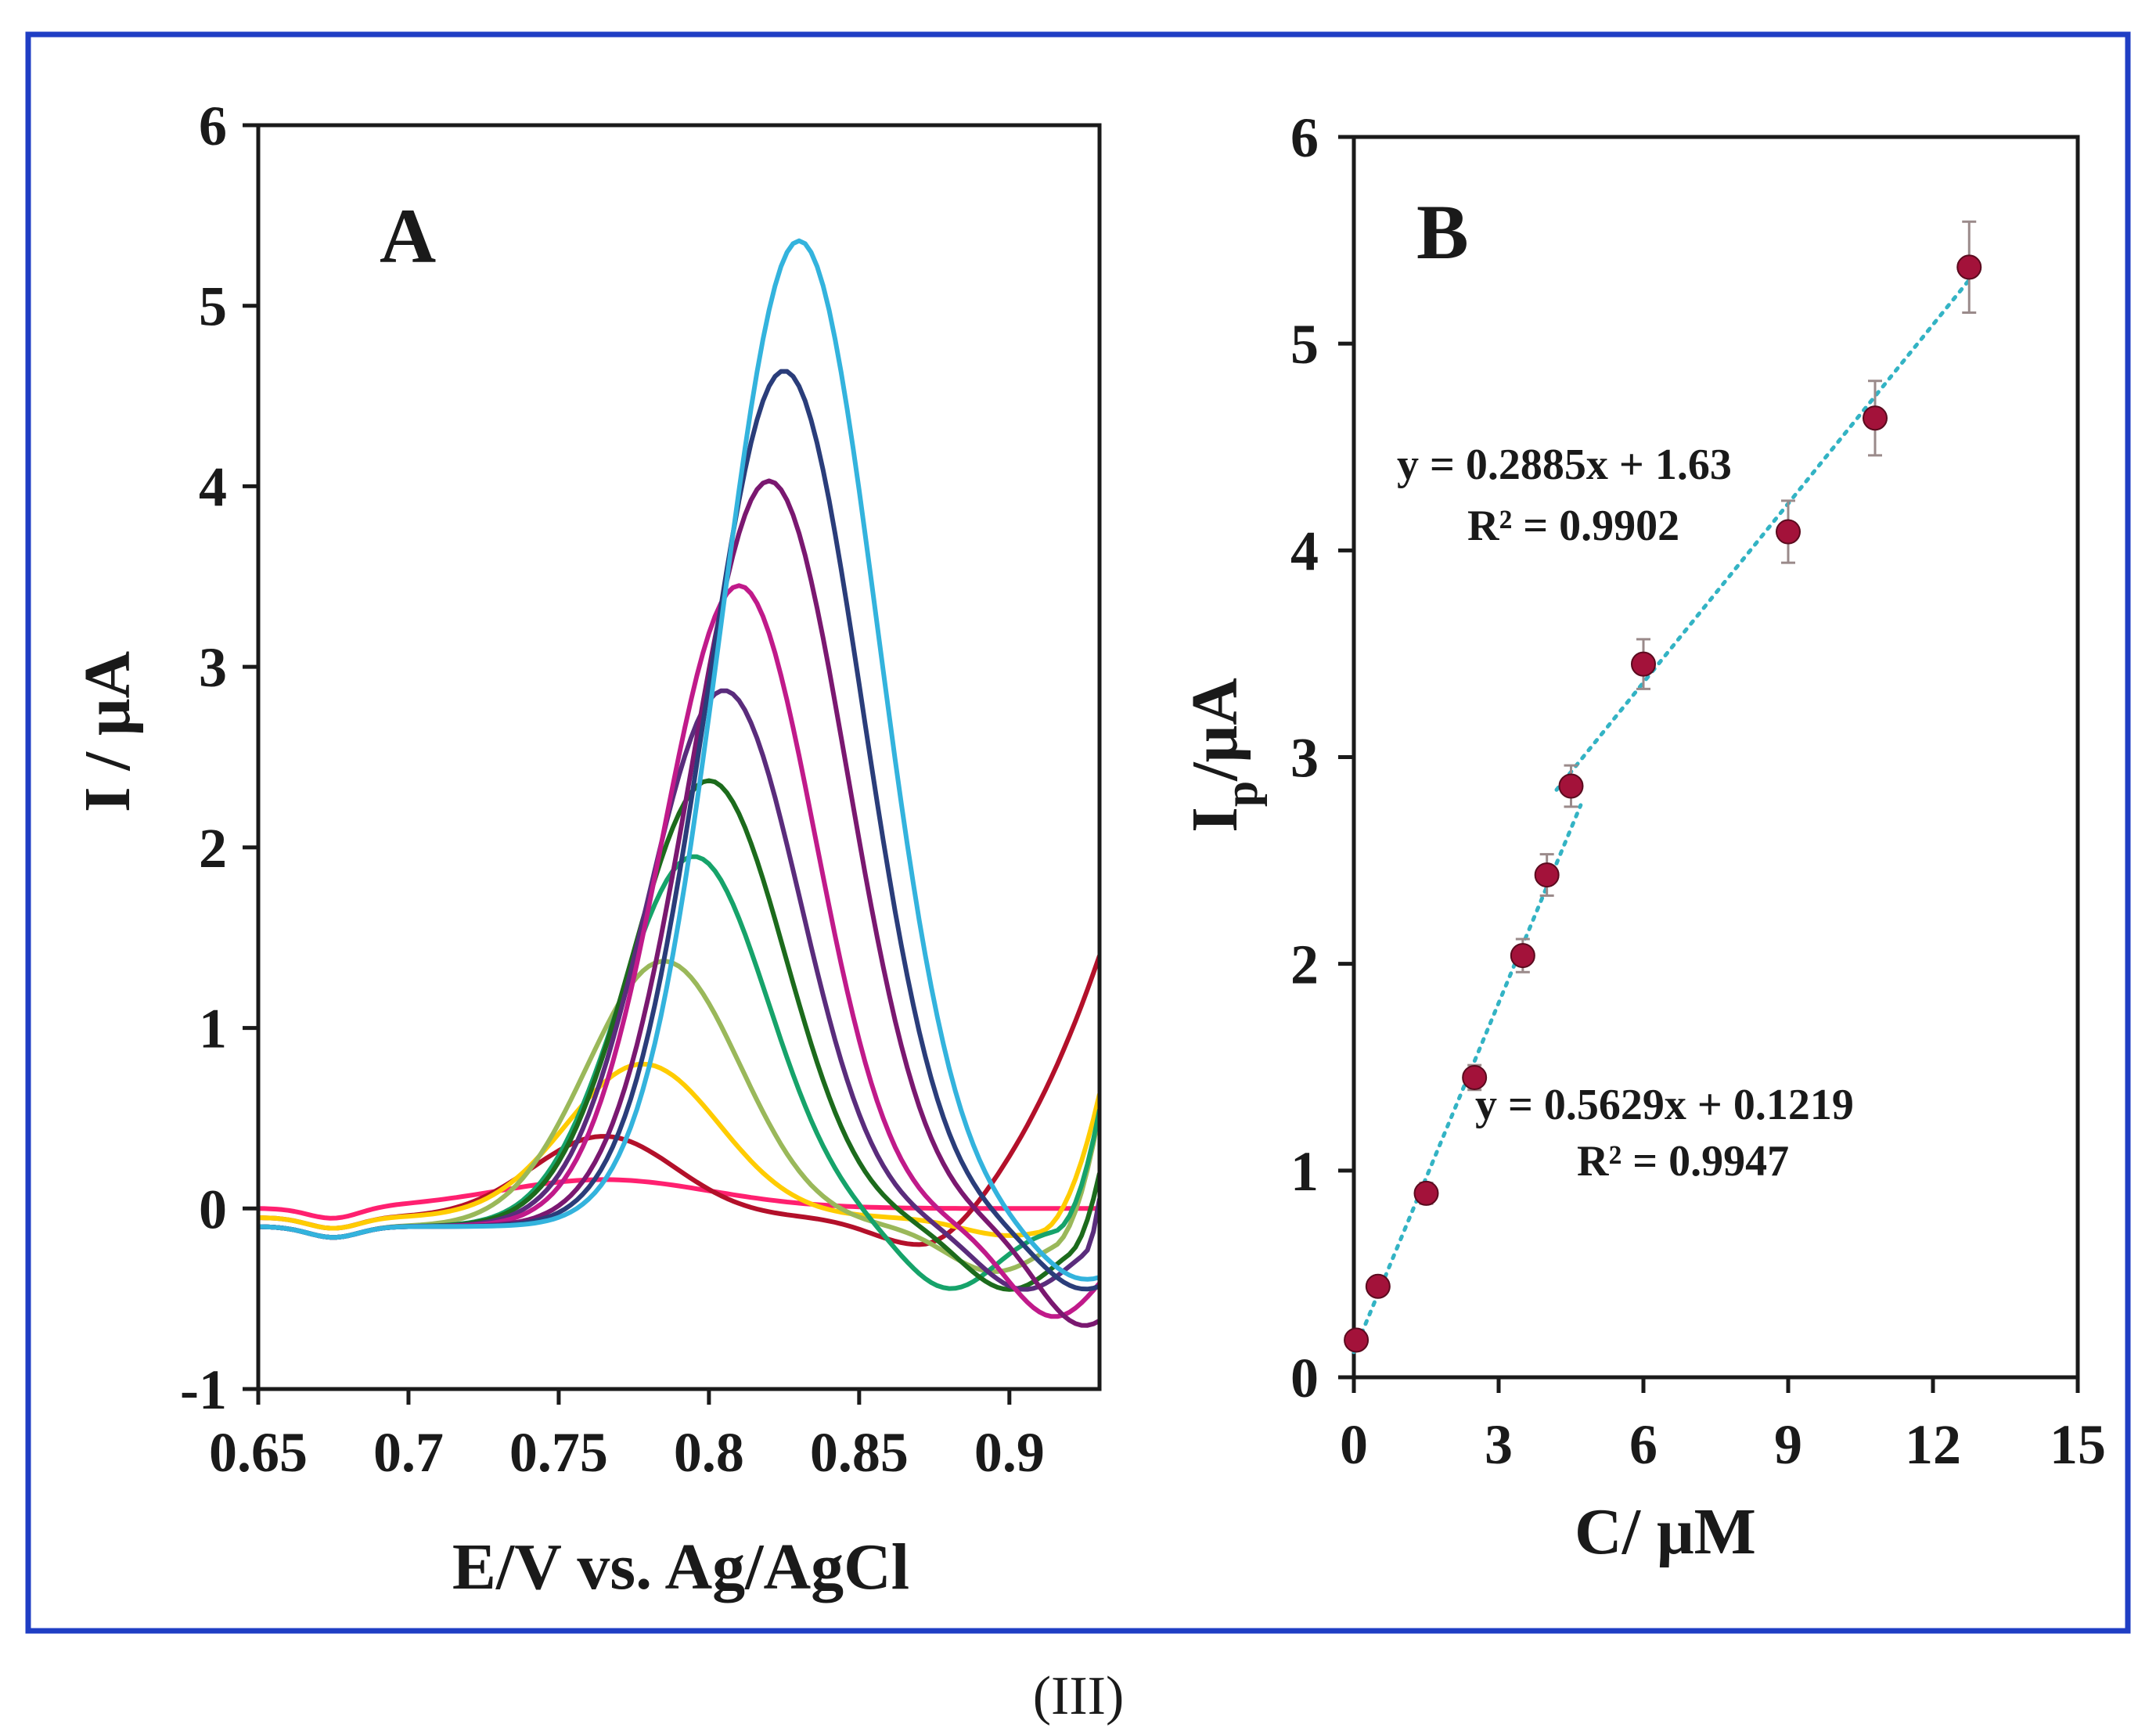 The width and height of the screenshot is (2156, 1731). Describe the element at coordinates (1683, 1161) in the screenshot. I see `lower-fit-r2: R² = 0.9947` at that location.